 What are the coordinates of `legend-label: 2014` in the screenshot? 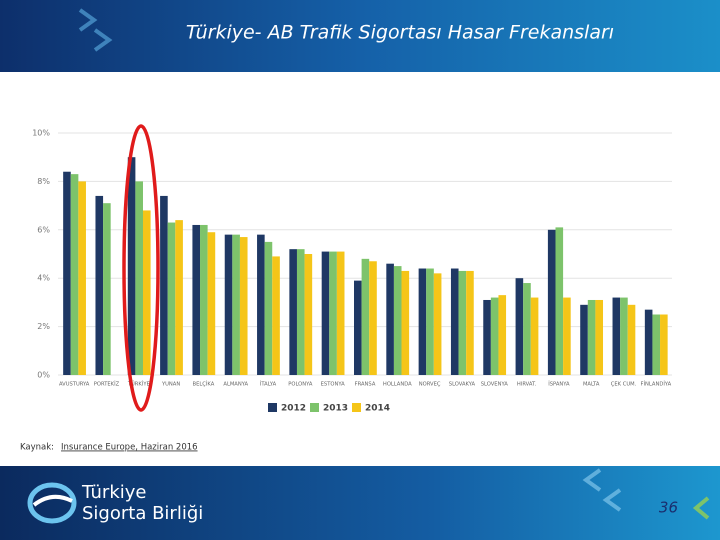 It's located at (377, 409).